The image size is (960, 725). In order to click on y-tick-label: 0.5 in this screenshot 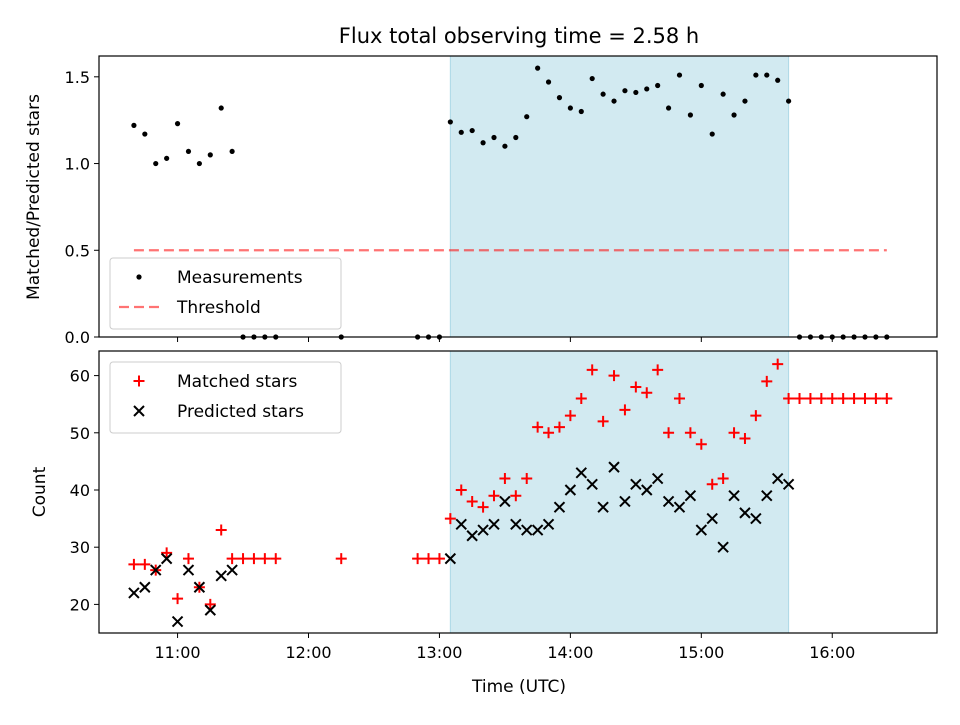, I will do `click(77, 250)`.